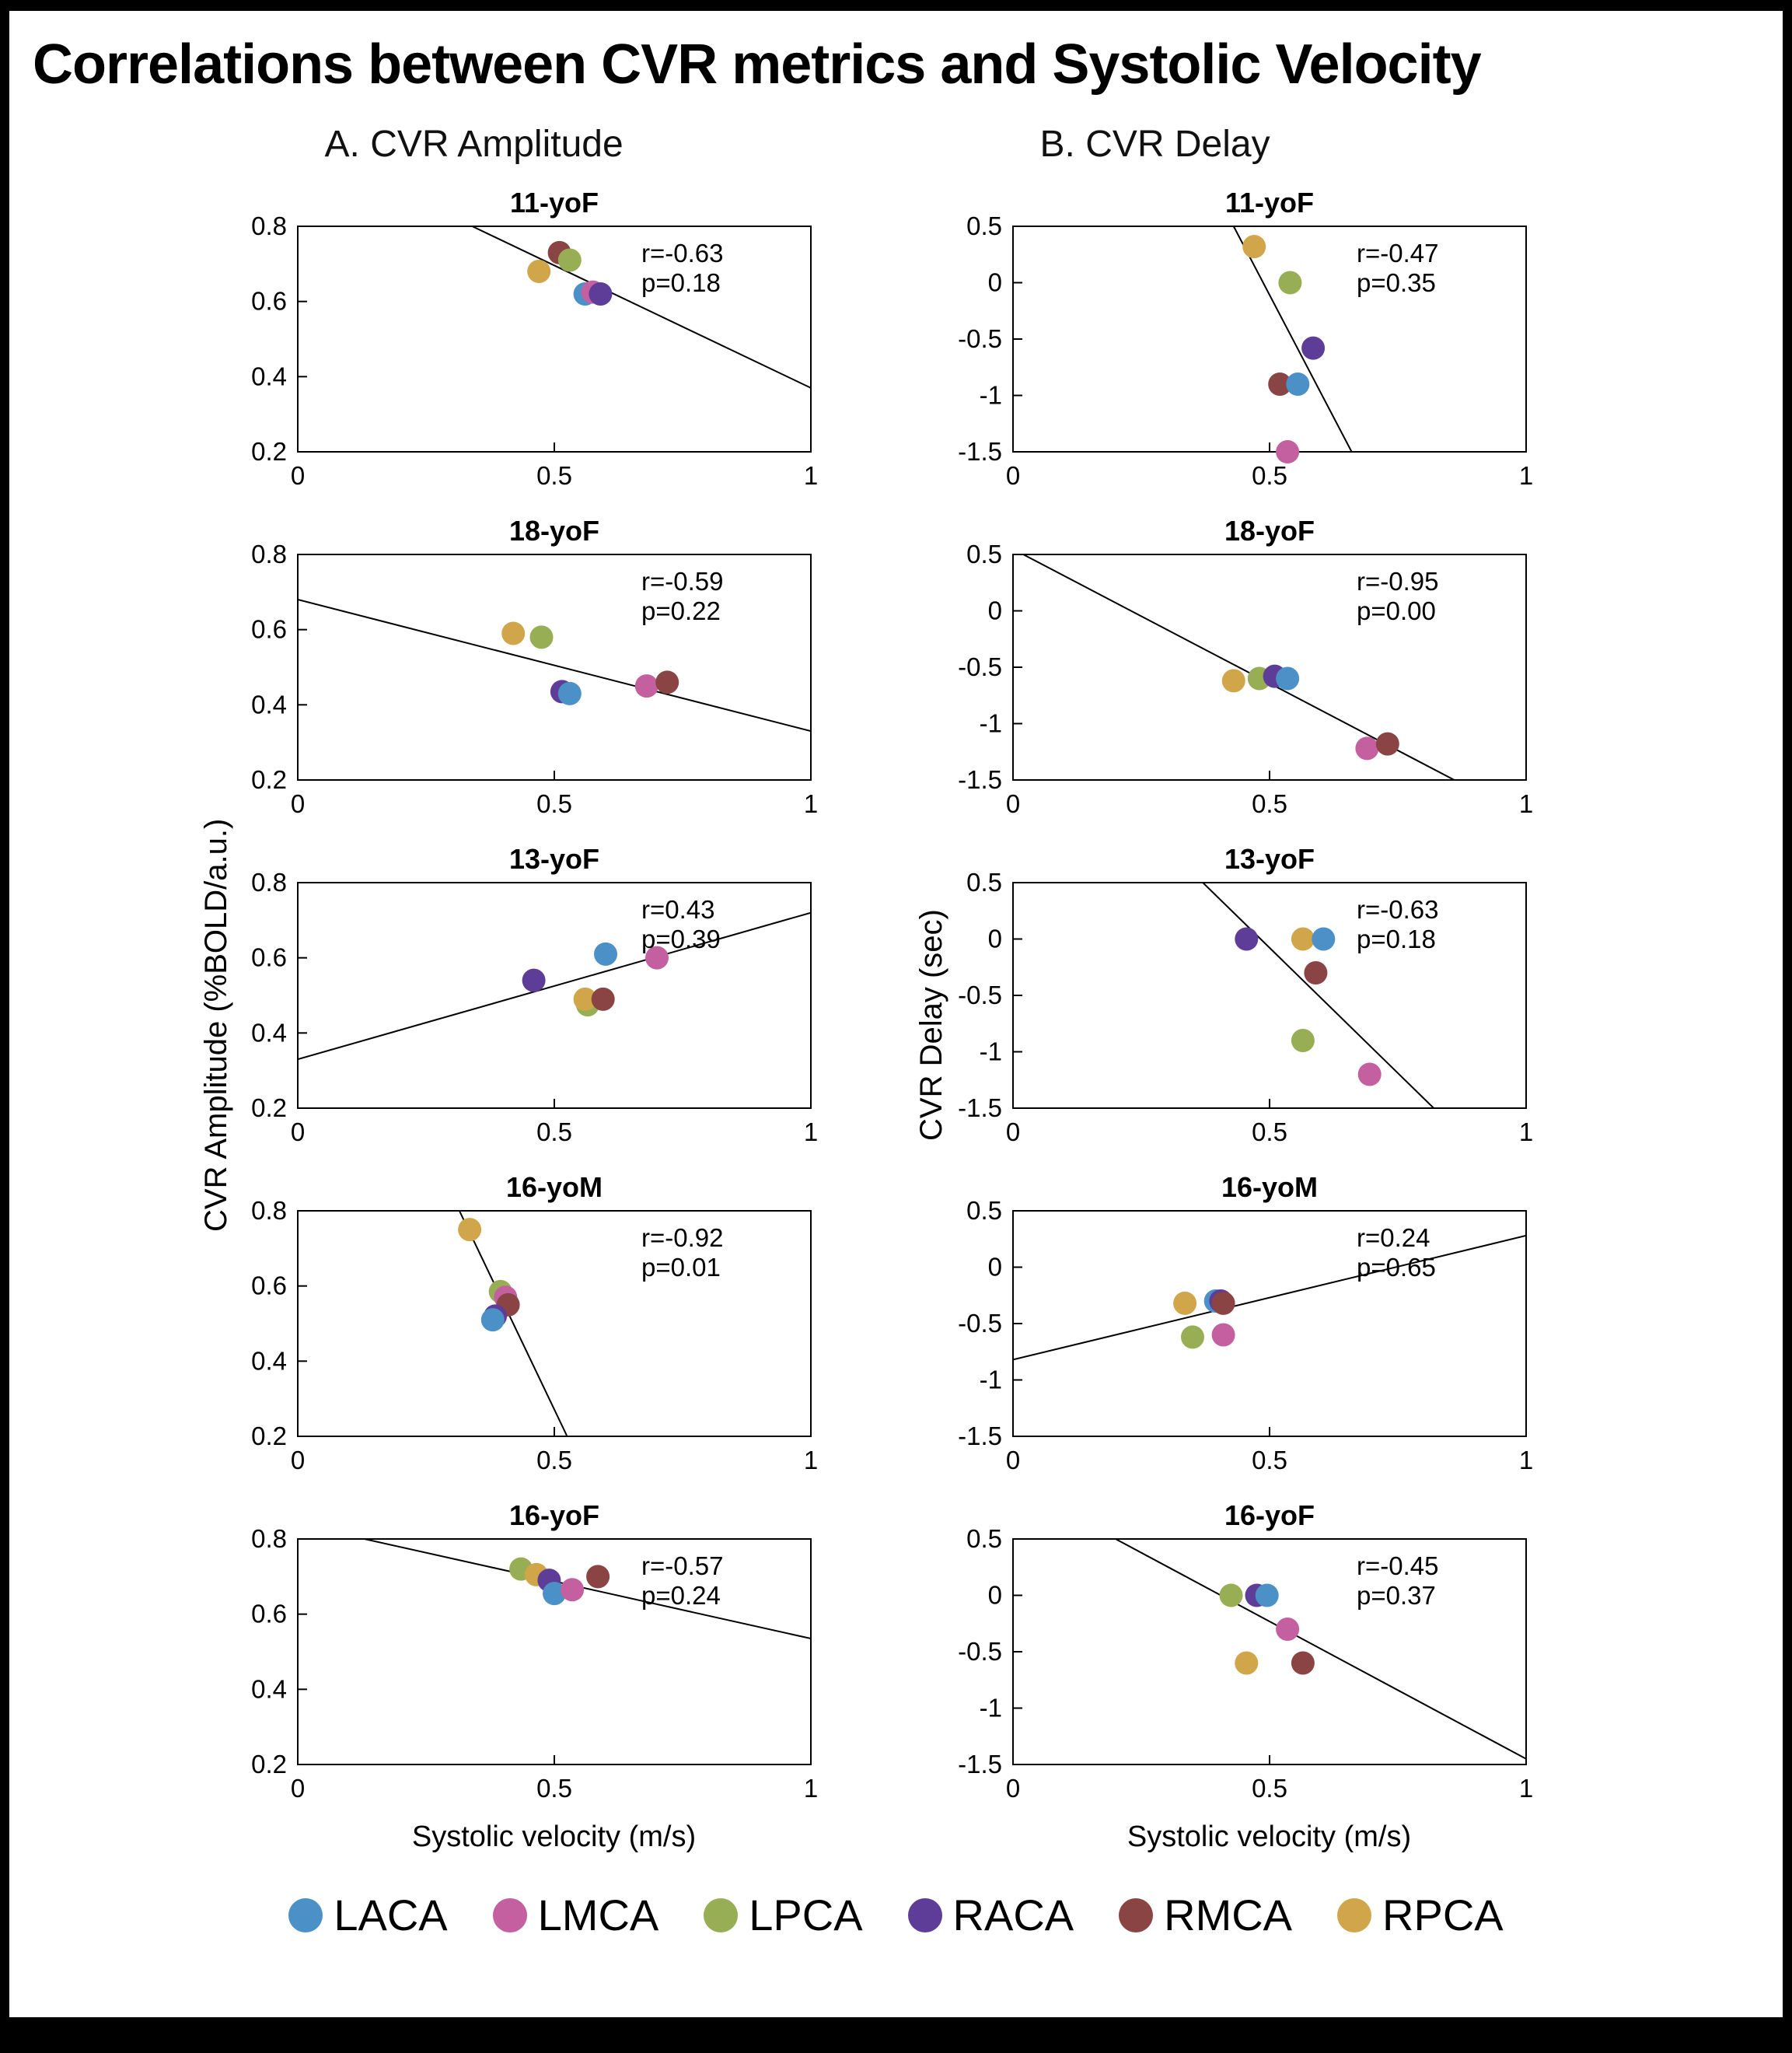  Describe the element at coordinates (534, 1651) in the screenshot. I see `chart-A-16-yoF: 16-yoF 0 0.5 1 0.2 0.4 0.6 0.8 r=-0.57p=0.24` at that location.